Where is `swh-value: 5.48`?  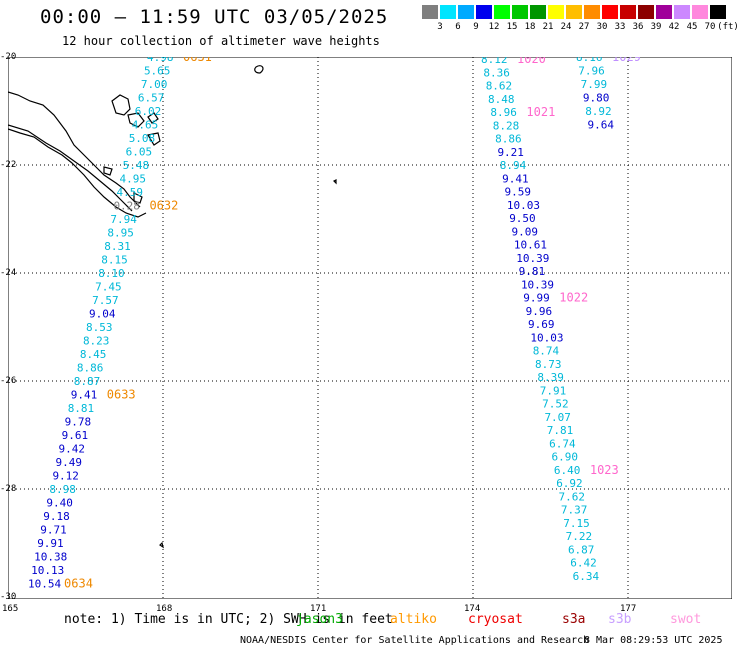
swh-value: 5.48 is located at coordinates (136, 165).